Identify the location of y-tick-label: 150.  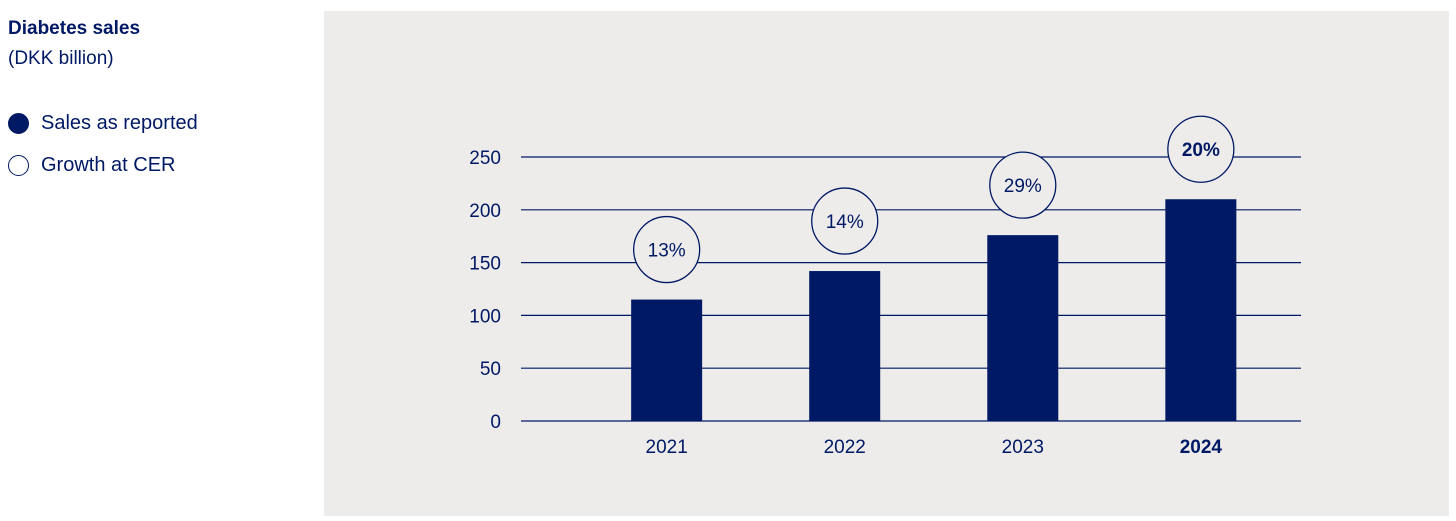
(485, 264).